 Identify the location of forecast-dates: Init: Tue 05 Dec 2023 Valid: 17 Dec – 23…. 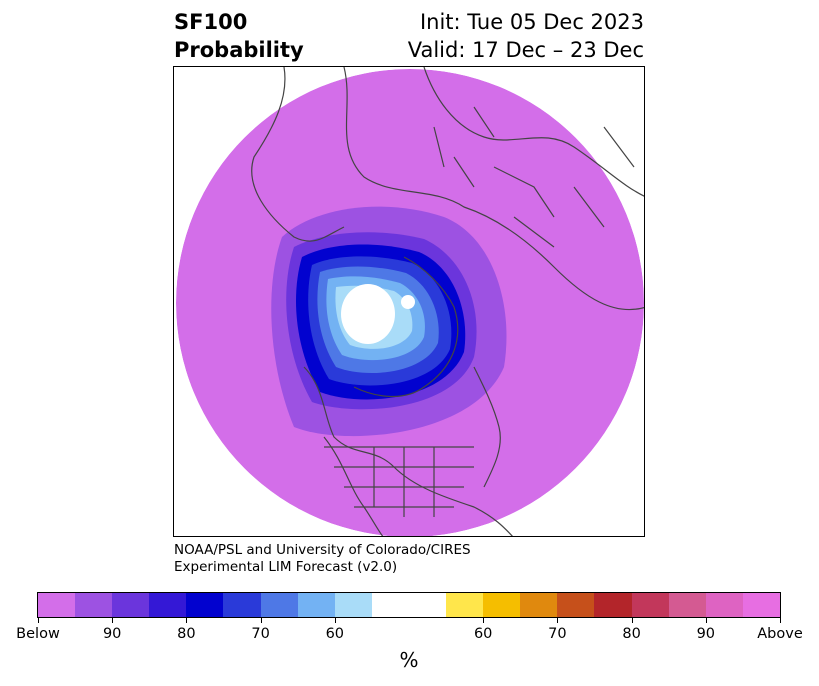
(526, 37).